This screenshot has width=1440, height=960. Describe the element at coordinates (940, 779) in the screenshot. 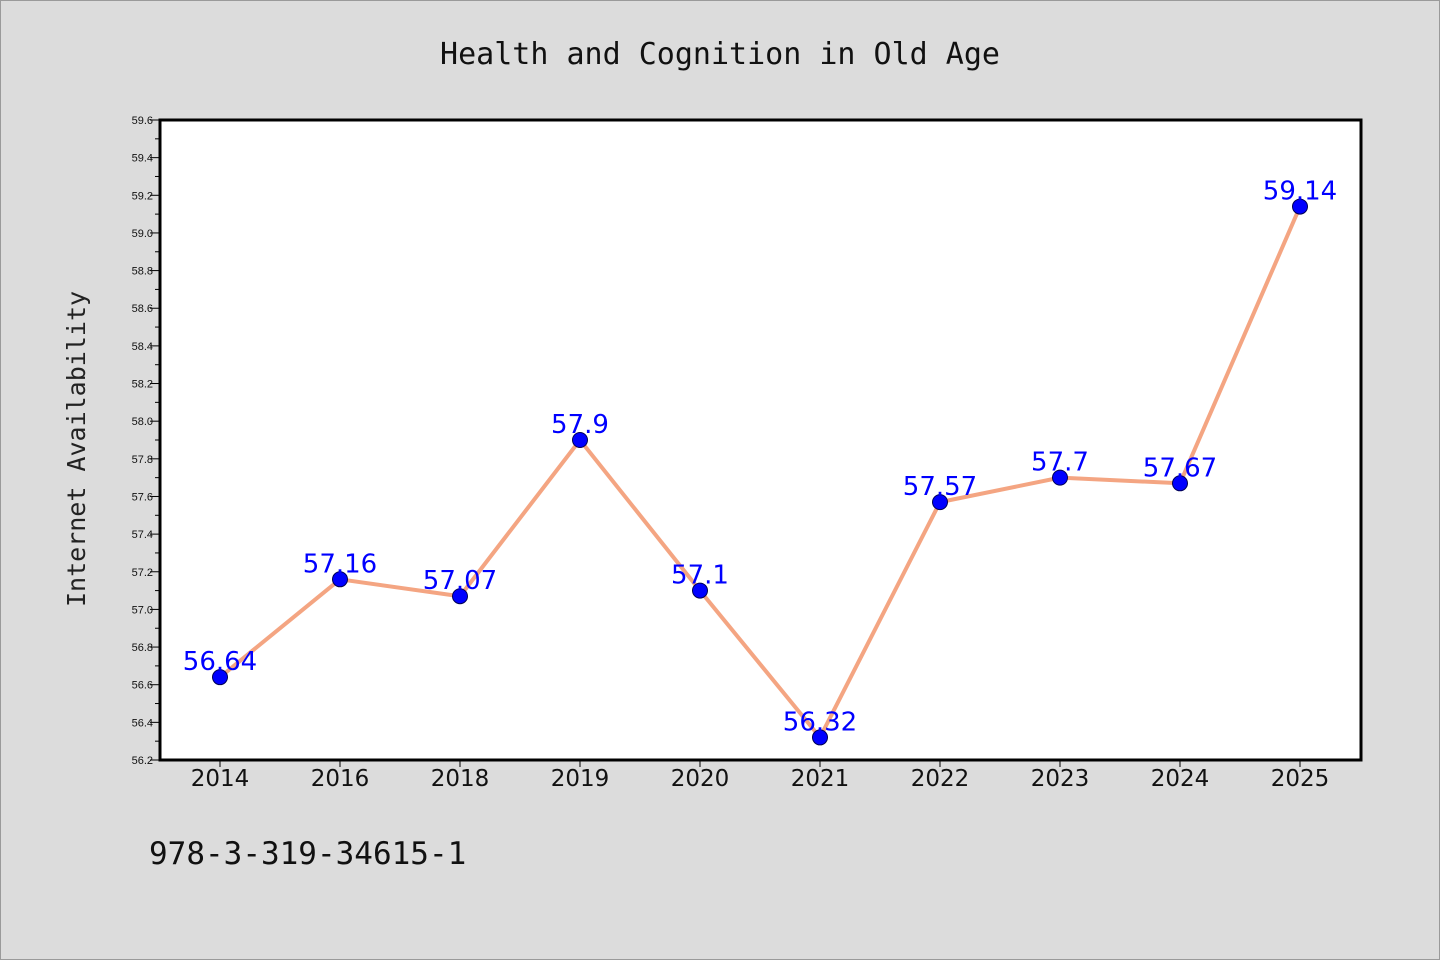

I see `x-tick-label: 2022` at that location.